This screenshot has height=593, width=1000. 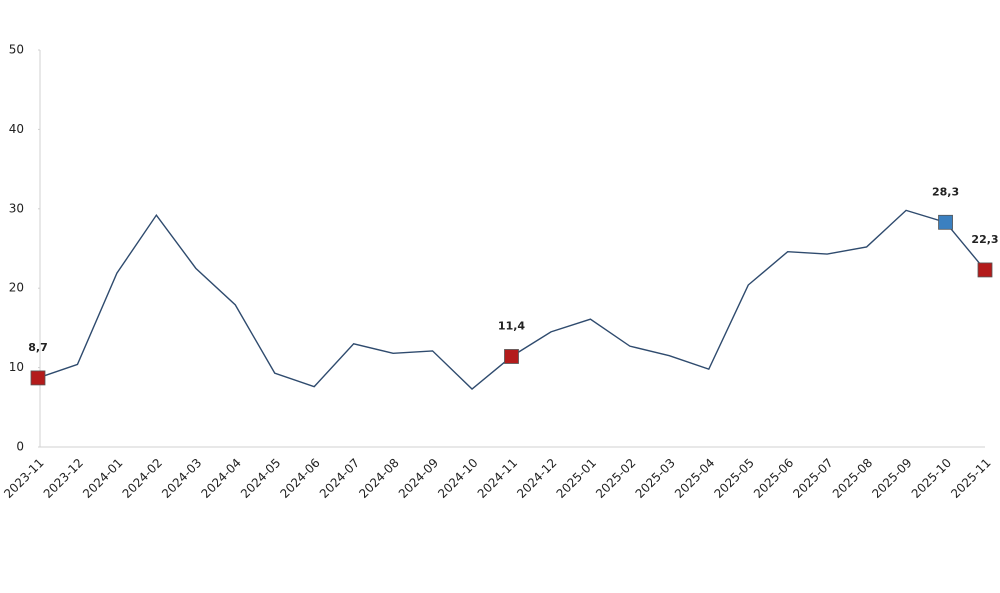 I want to click on x-tick-label: 2025-02, so click(x=615, y=478).